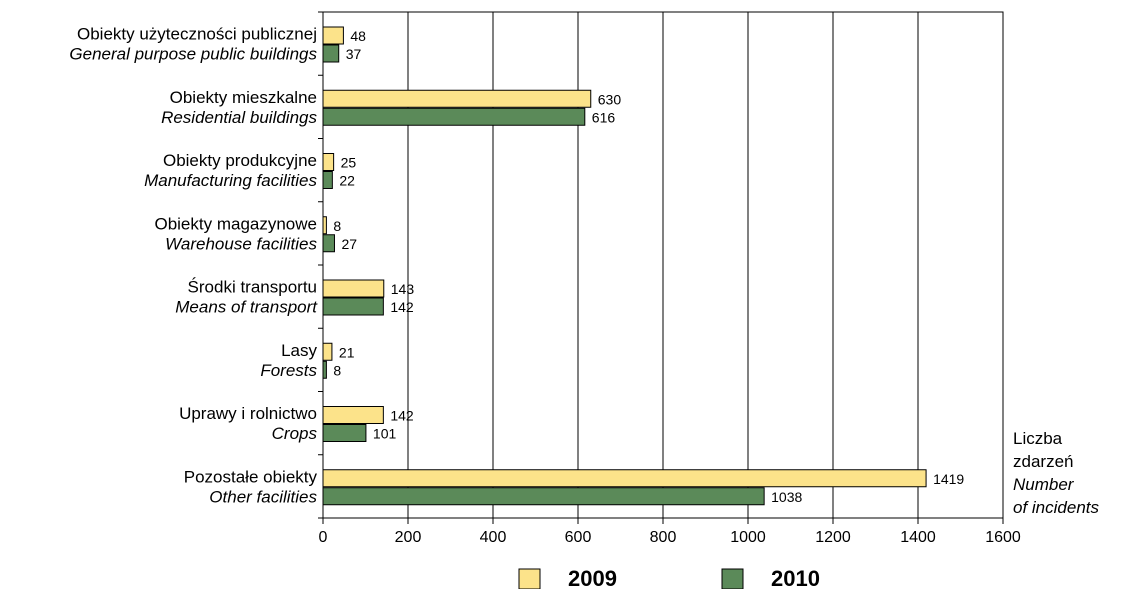 The width and height of the screenshot is (1123, 589). What do you see at coordinates (493, 537) in the screenshot?
I see `x-tick-label: 400` at bounding box center [493, 537].